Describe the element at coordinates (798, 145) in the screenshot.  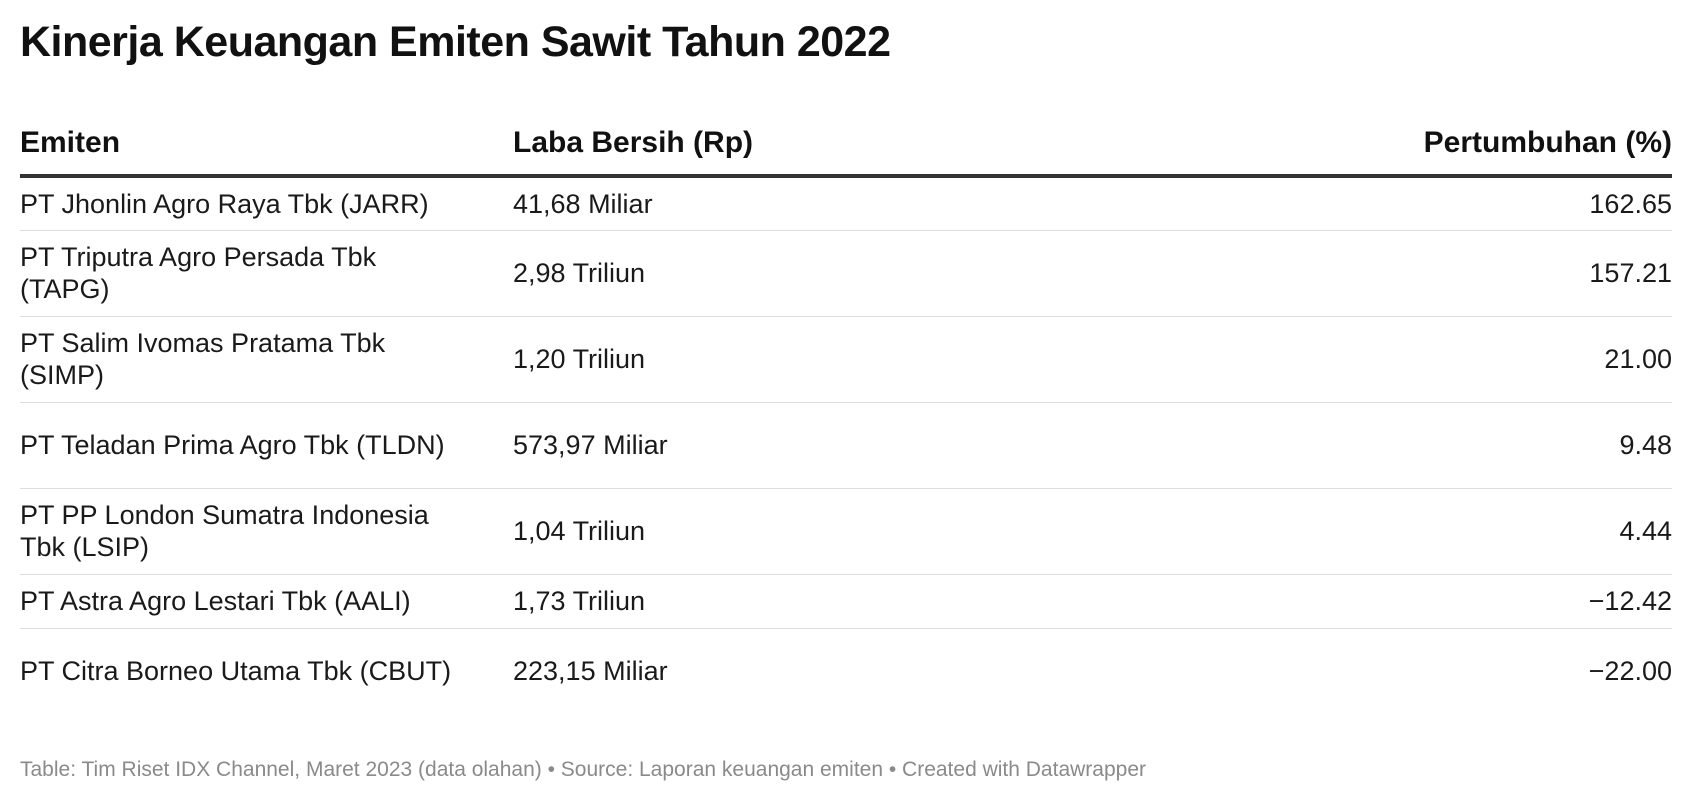
I see `column-header-laba: Laba Bersih (Rp)` at that location.